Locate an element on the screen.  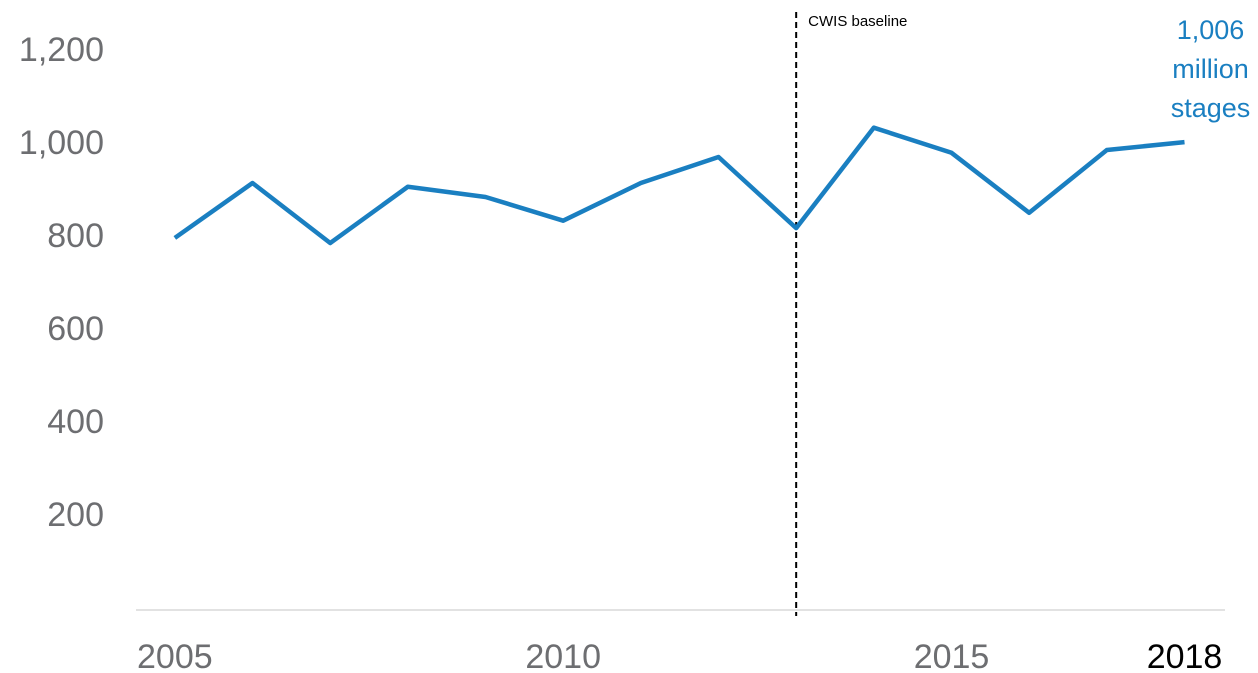
x-tick-label: 2005 is located at coordinates (175, 655).